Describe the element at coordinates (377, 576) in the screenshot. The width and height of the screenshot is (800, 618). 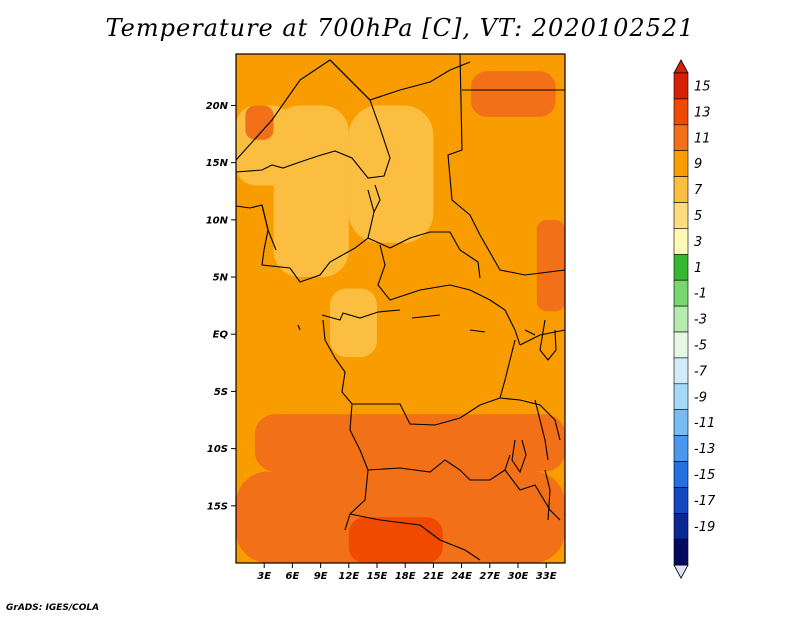
I see `x-tick-label: 15E` at that location.